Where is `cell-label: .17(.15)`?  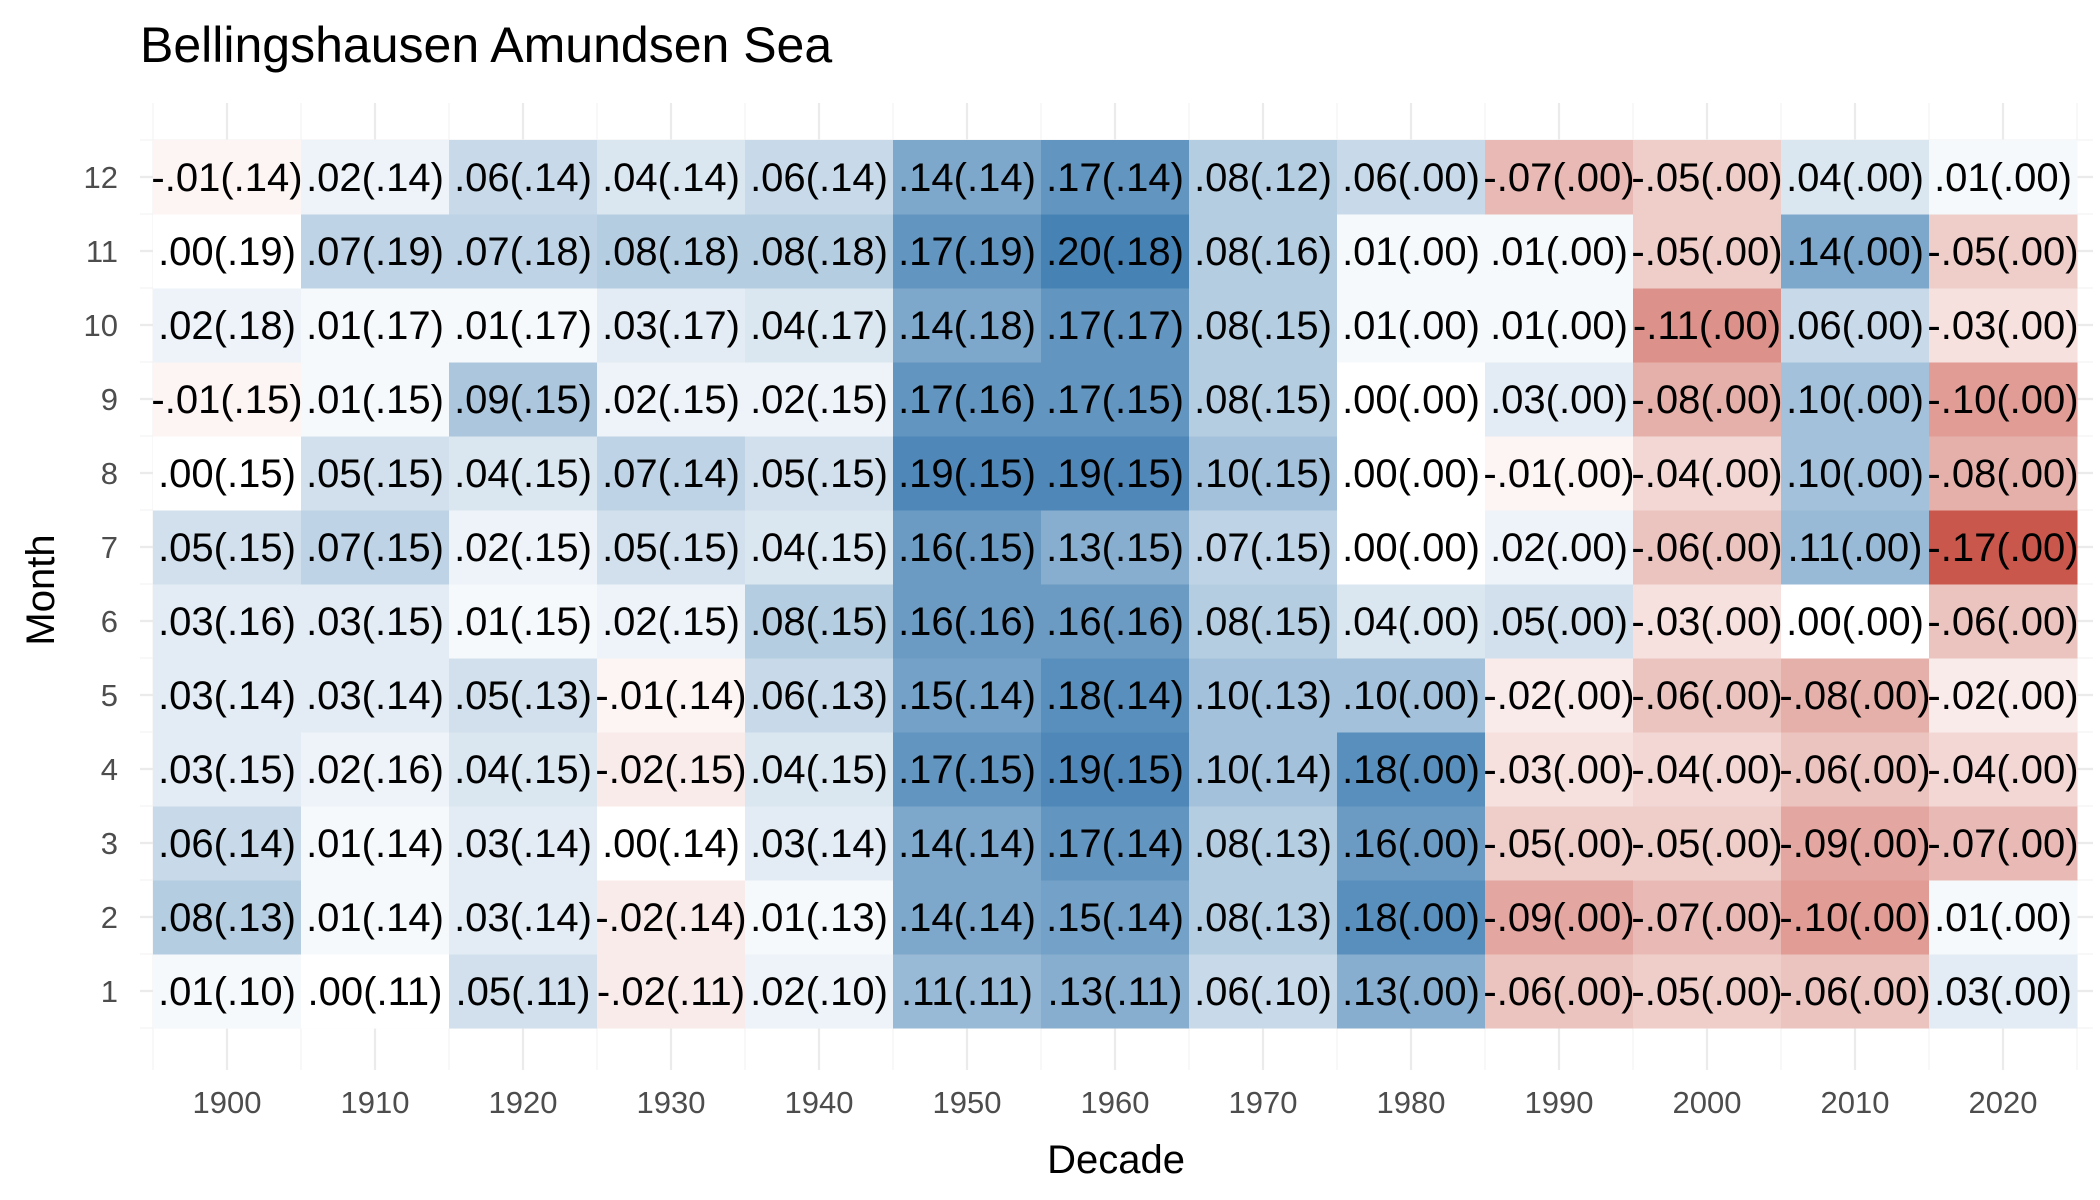 cell-label: .17(.15) is located at coordinates (967, 770).